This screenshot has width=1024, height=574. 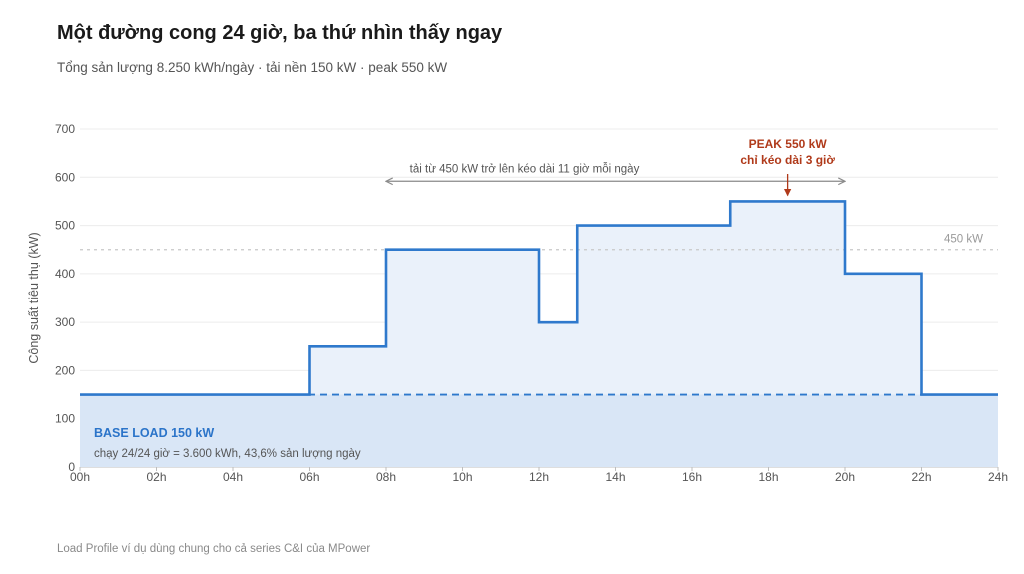 What do you see at coordinates (692, 477) in the screenshot?
I see `x-tick-label: 16h` at bounding box center [692, 477].